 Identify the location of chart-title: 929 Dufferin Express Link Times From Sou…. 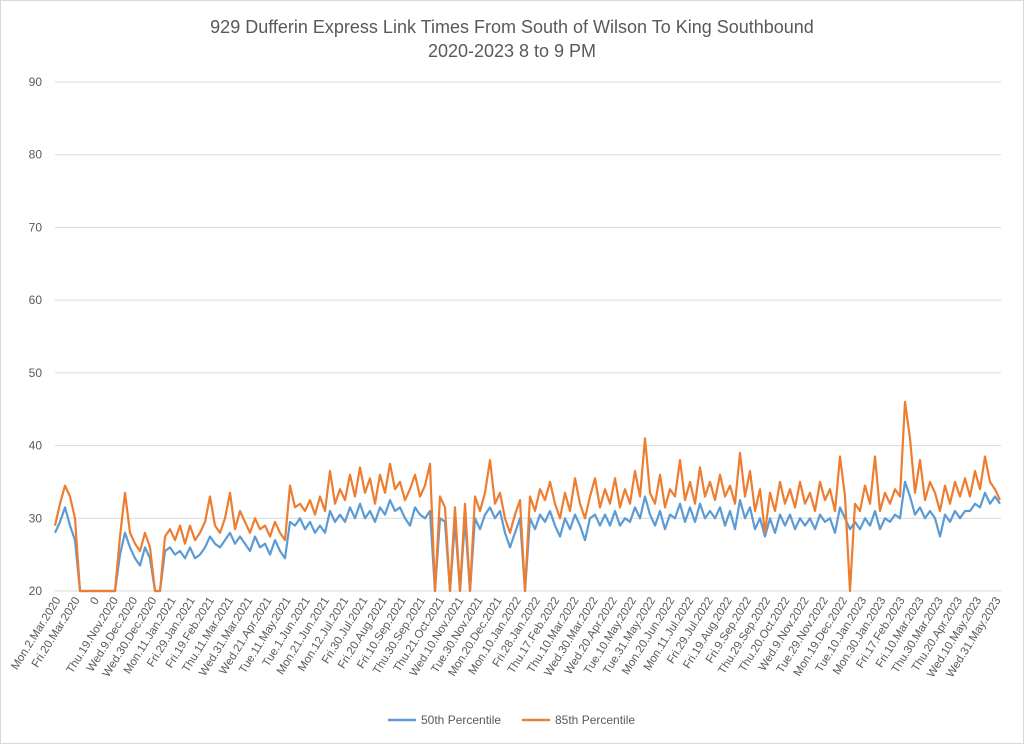
(512, 27).